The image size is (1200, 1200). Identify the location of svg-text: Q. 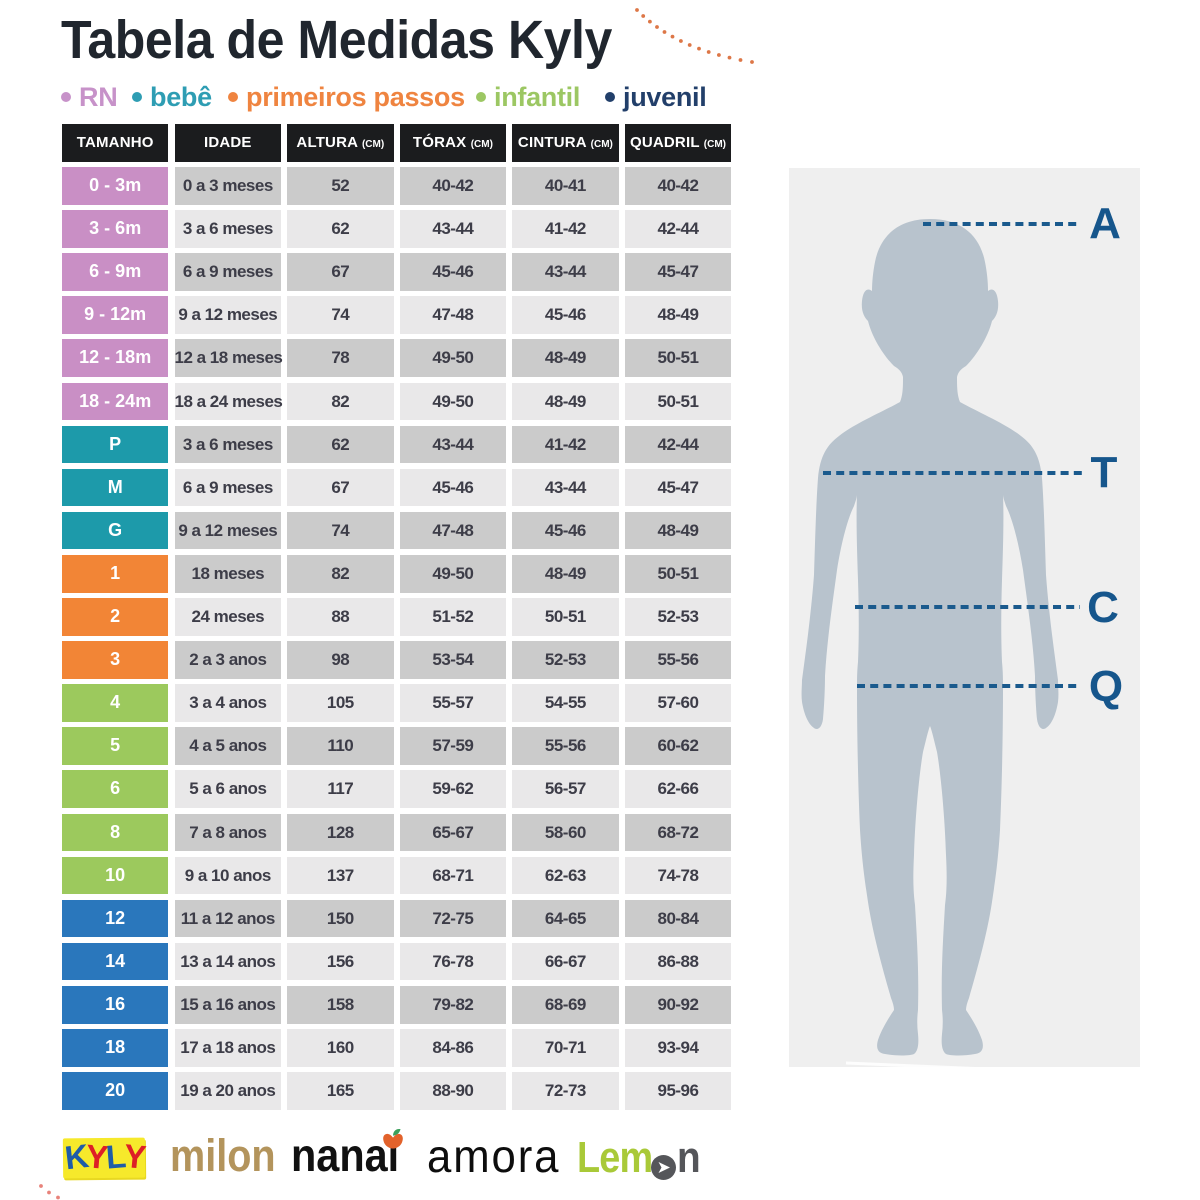
(1106, 686).